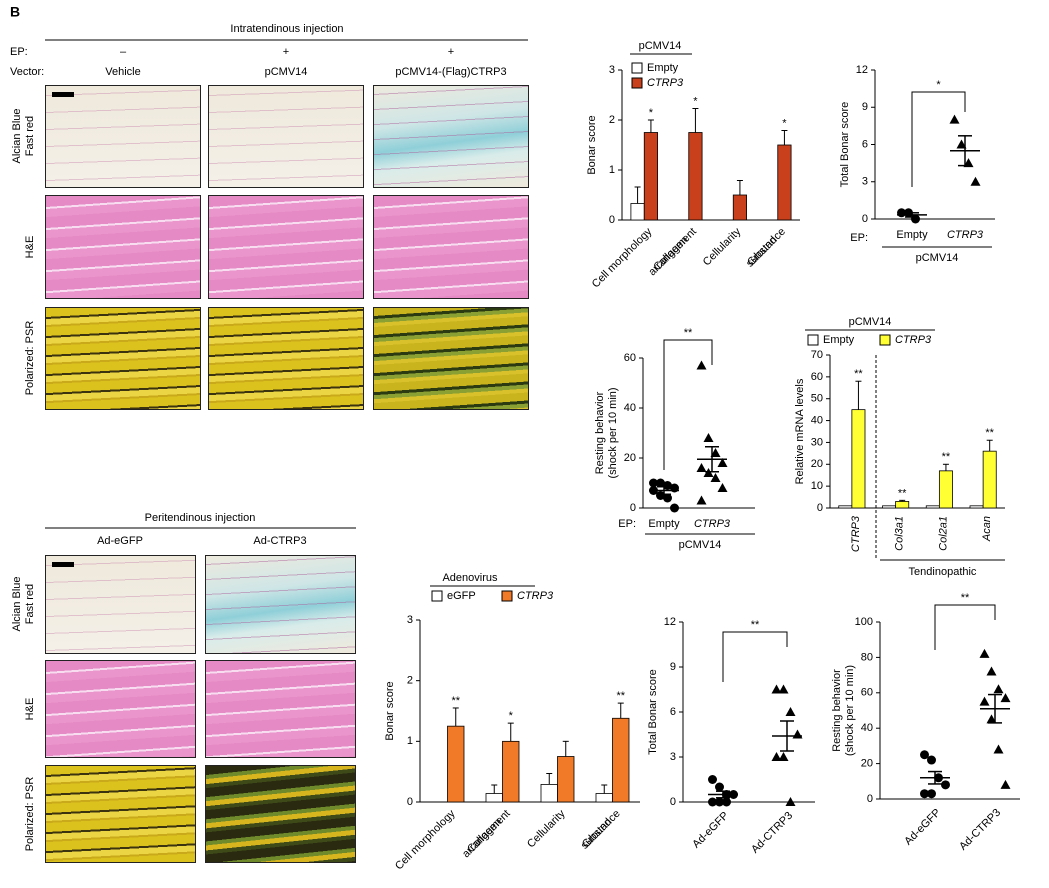 The width and height of the screenshot is (1049, 888). Describe the element at coordinates (800, 431) in the screenshot. I see `y-axis-label: Relative mRNA levels` at that location.